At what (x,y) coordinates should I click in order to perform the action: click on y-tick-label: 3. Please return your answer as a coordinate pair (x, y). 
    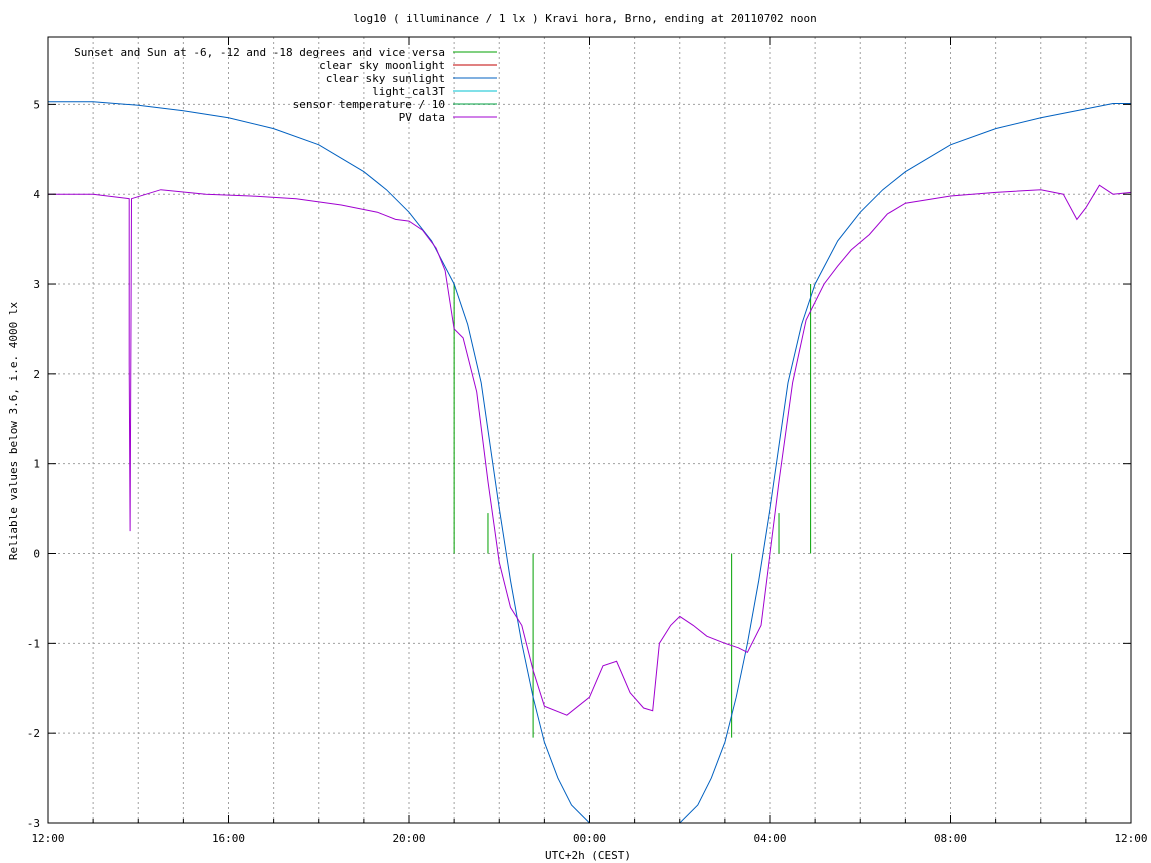
    Looking at the image, I should click on (36, 284).